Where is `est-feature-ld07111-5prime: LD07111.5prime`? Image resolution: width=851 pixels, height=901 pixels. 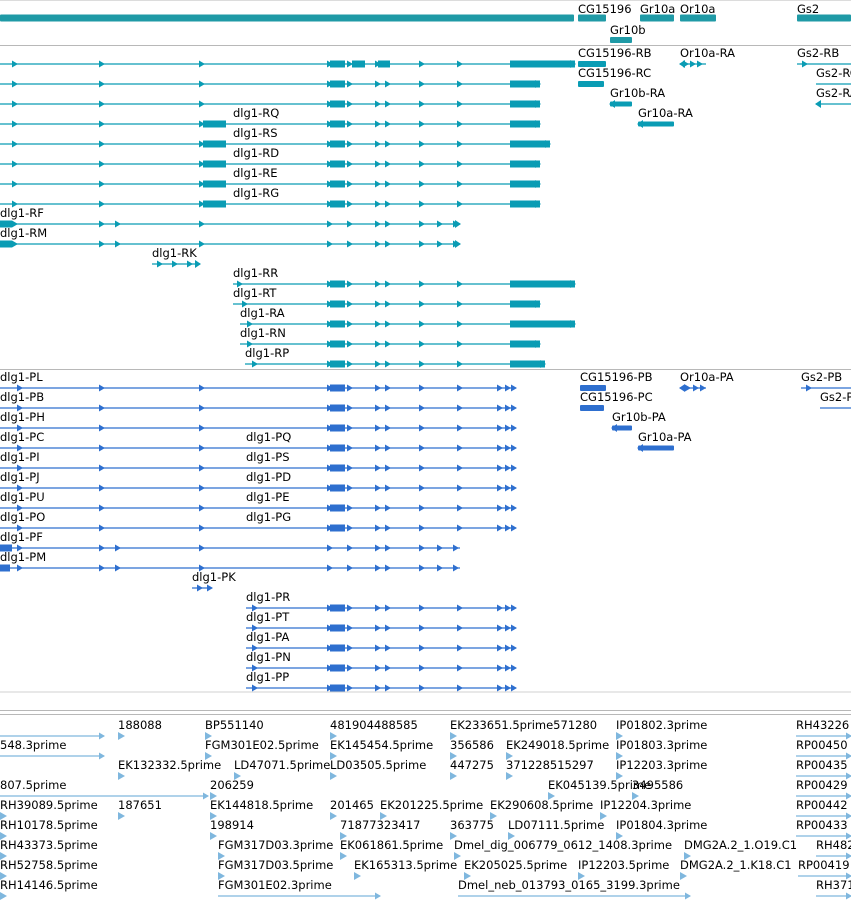
est-feature-ld07111-5prime: LD07111.5prime is located at coordinates (556, 829).